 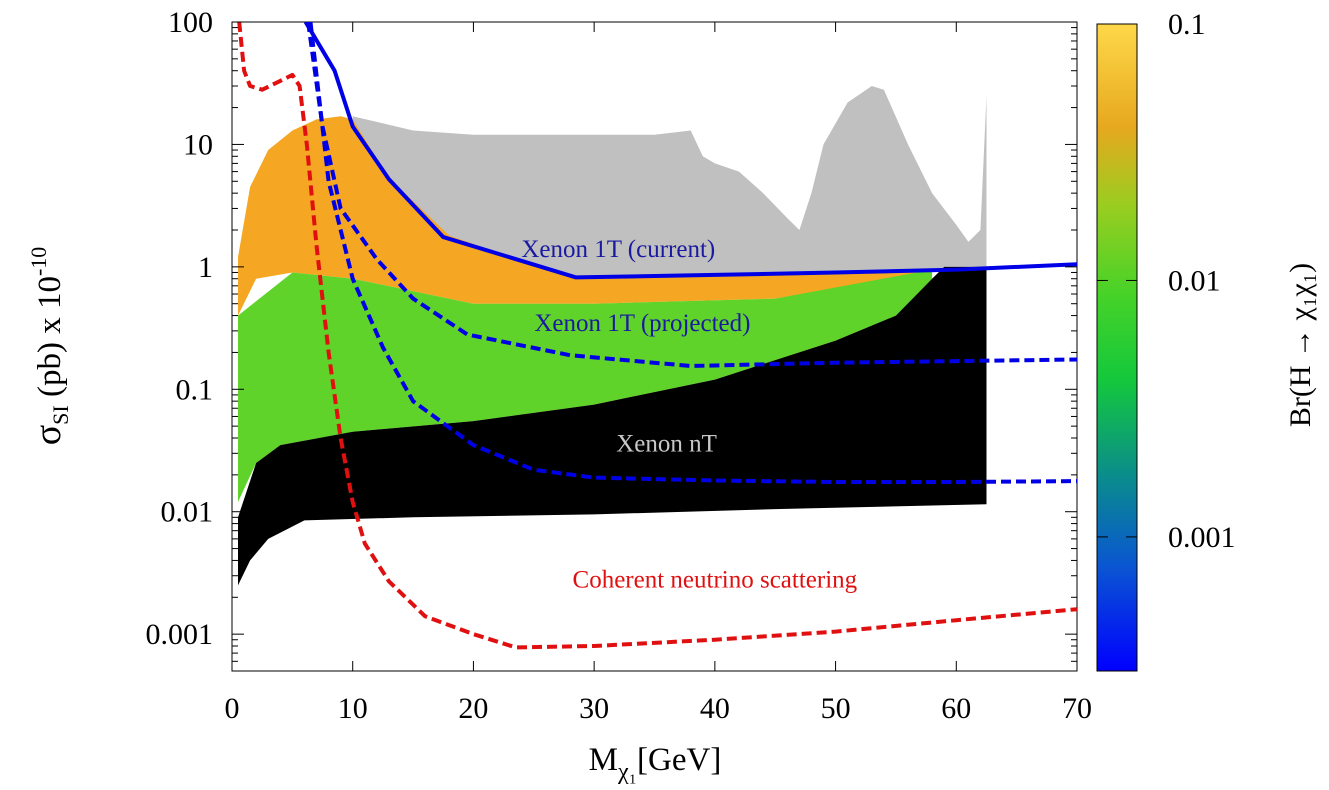 What do you see at coordinates (353, 708) in the screenshot?
I see `x-tick-label: 10` at bounding box center [353, 708].